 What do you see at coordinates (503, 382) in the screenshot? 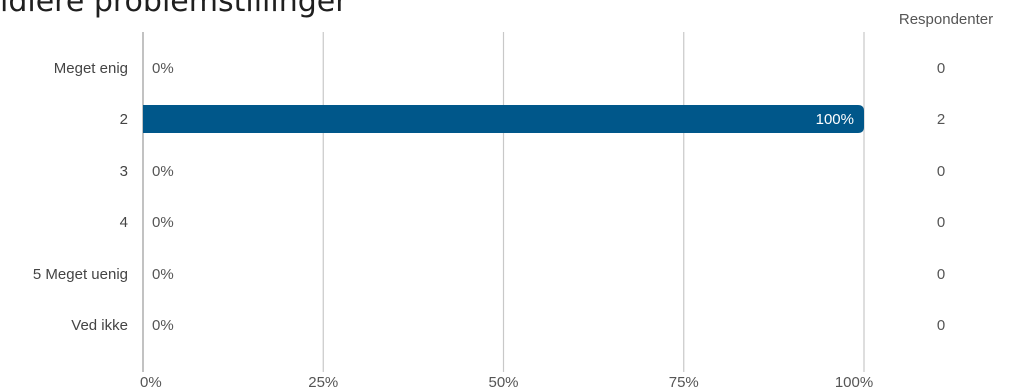
I see `x-tick-label: 50%` at bounding box center [503, 382].